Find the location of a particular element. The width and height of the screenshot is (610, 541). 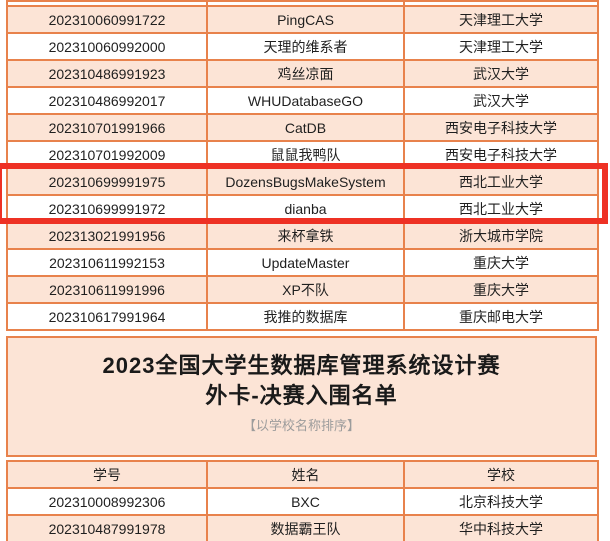

cell-team-name: CatDB is located at coordinates (305, 127).